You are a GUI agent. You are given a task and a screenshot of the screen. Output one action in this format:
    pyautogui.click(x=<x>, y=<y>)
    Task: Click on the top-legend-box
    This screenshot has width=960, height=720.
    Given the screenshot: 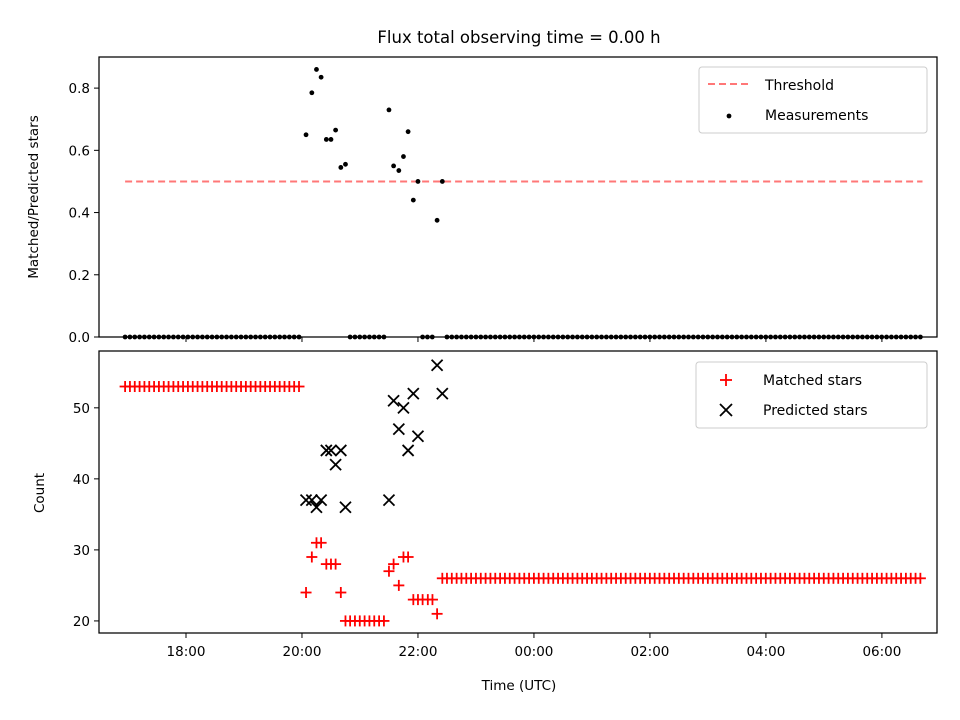 What is the action you would take?
    pyautogui.click(x=813, y=100)
    